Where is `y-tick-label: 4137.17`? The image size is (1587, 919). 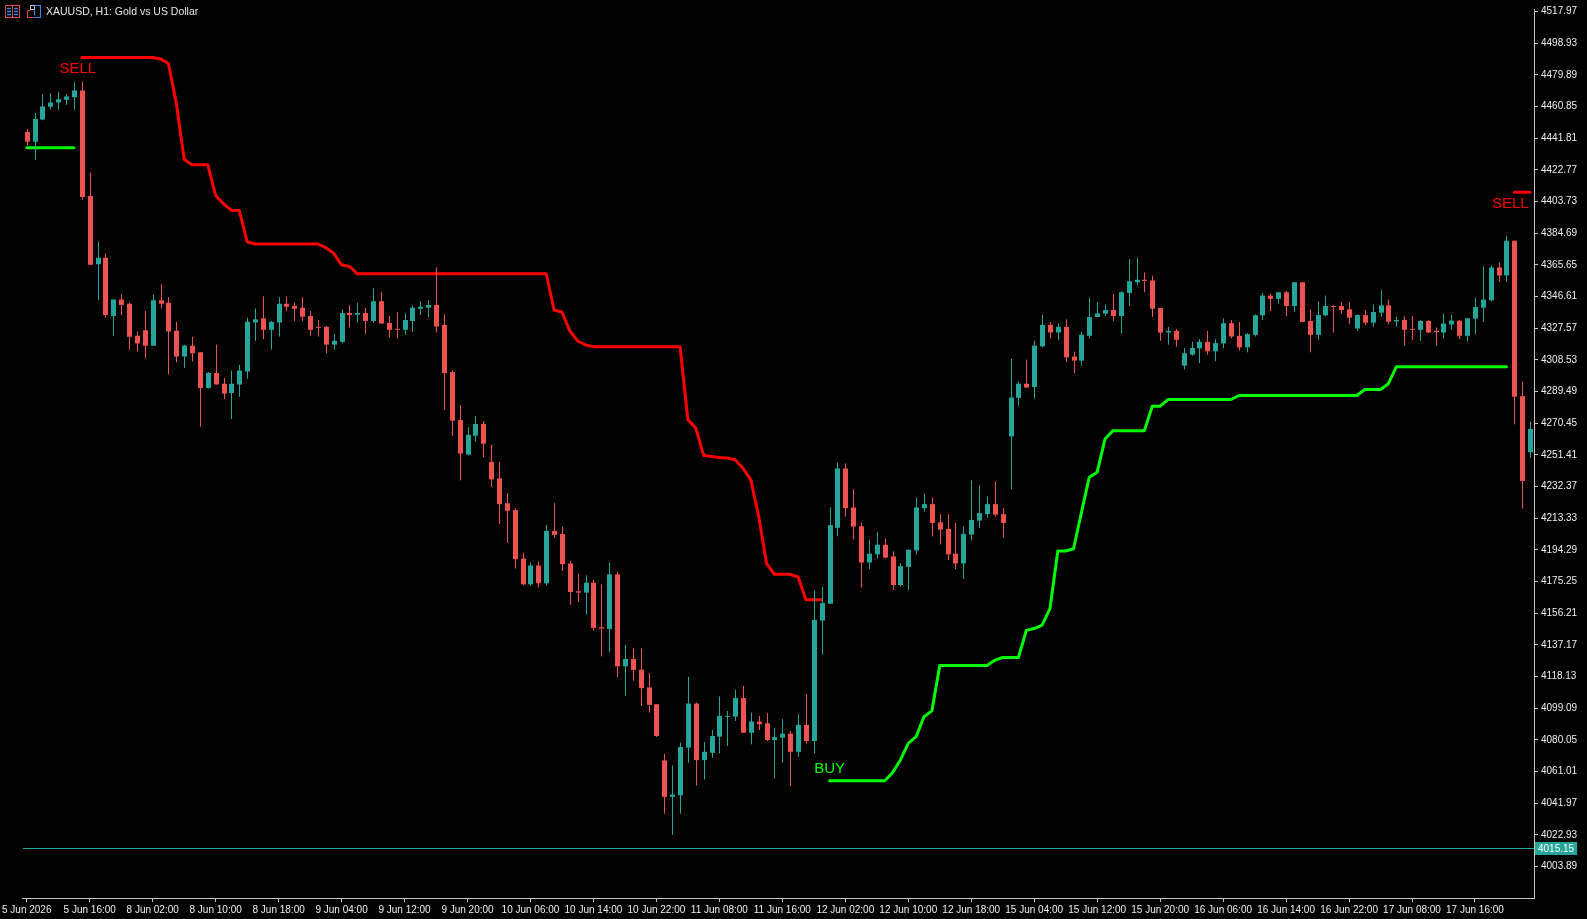
y-tick-label: 4137.17 is located at coordinates (1559, 644).